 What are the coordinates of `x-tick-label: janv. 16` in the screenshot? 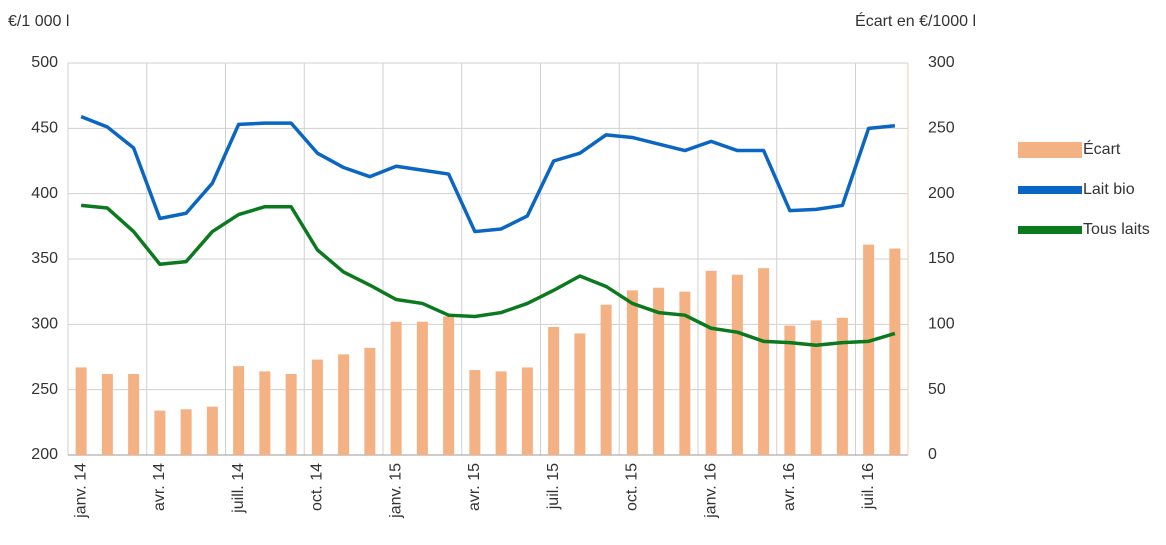 It's located at (710, 491).